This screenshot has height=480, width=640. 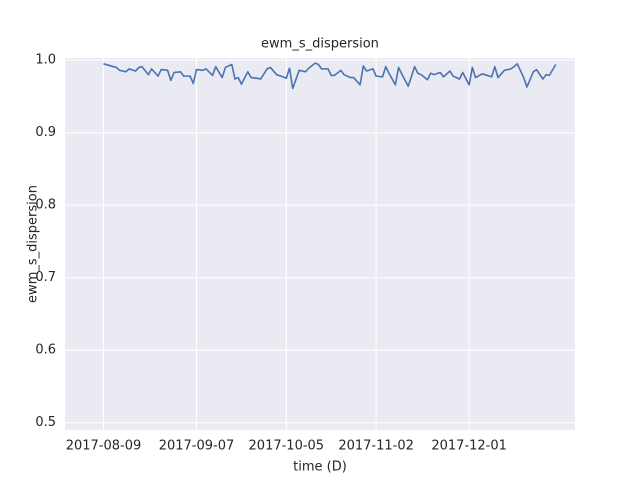 What do you see at coordinates (45, 132) in the screenshot?
I see `y-tick-label: 0.9` at bounding box center [45, 132].